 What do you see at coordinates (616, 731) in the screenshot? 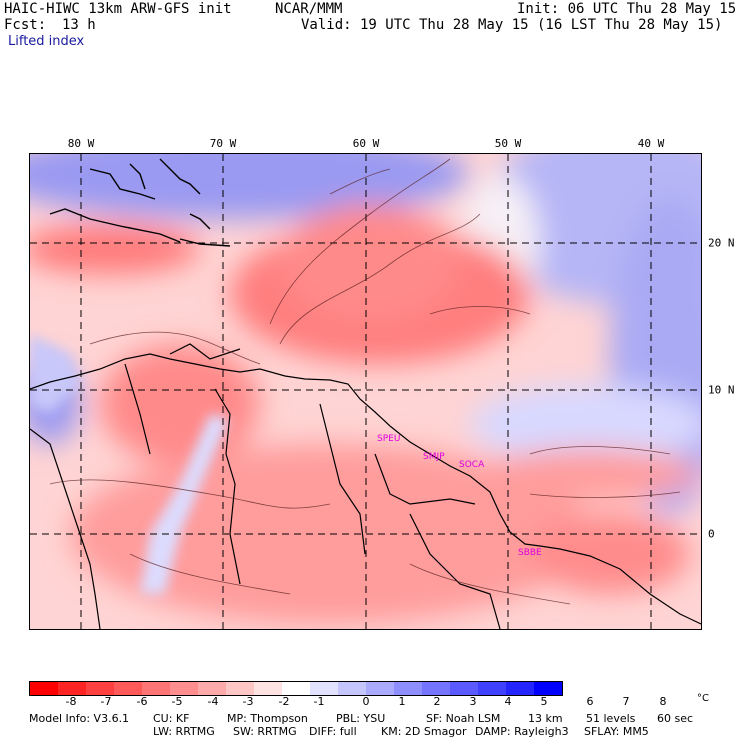
I see `footer-sflay: SFLAY: MM5` at bounding box center [616, 731].